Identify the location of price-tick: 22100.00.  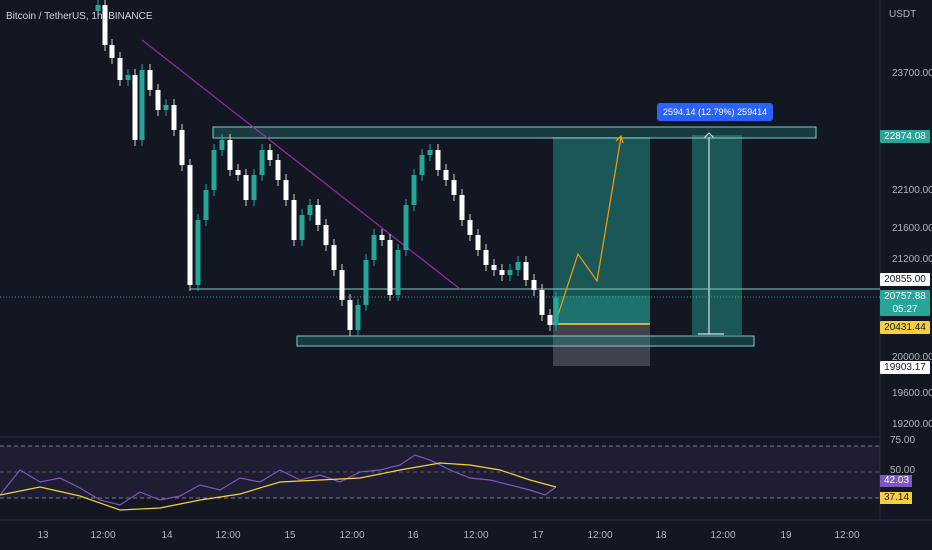
(912, 190).